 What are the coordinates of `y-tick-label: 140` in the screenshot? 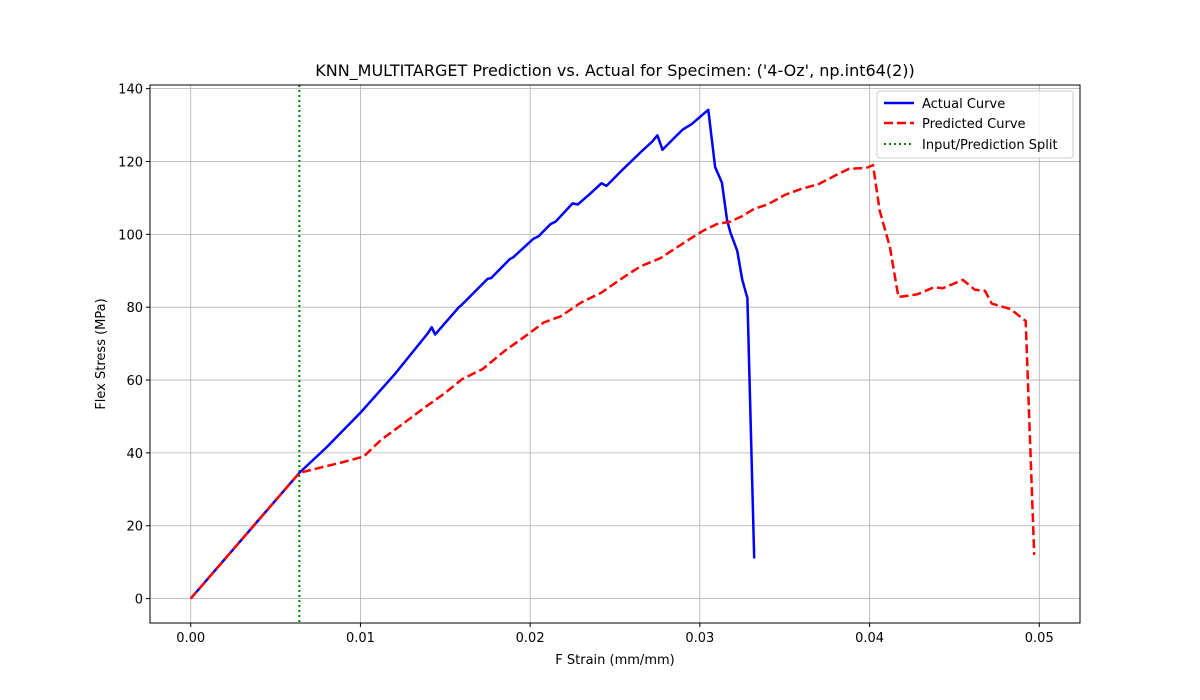 It's located at (130, 90).